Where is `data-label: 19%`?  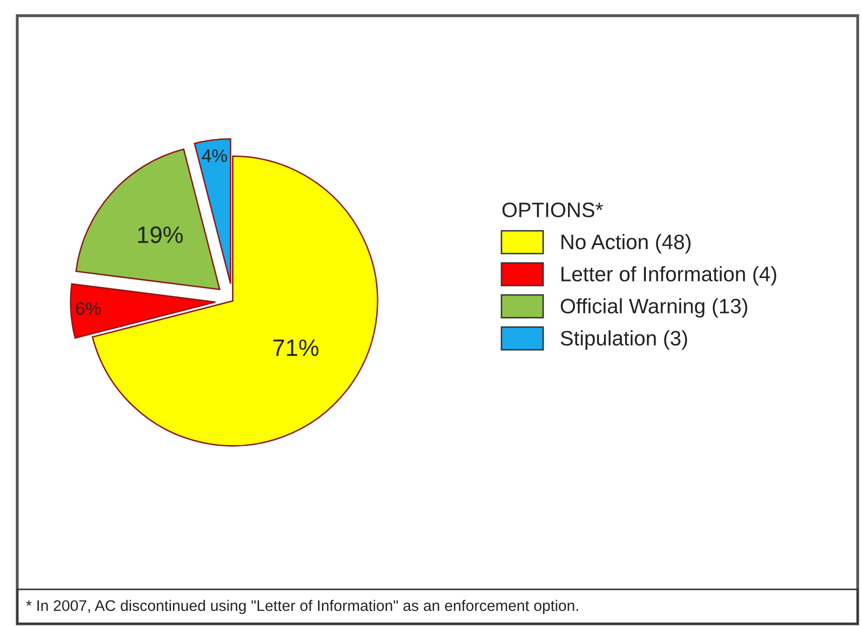 data-label: 19% is located at coordinates (160, 235).